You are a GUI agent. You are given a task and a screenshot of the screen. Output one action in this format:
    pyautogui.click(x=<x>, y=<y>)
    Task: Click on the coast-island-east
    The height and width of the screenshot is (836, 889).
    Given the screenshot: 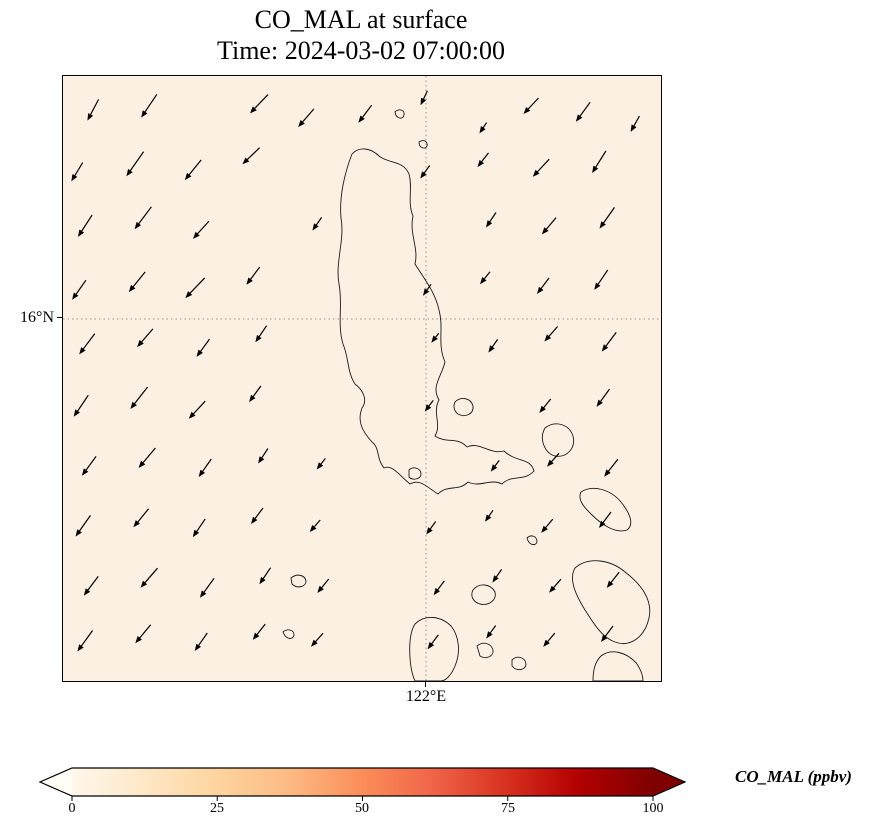 What is the action you would take?
    pyautogui.click(x=605, y=510)
    